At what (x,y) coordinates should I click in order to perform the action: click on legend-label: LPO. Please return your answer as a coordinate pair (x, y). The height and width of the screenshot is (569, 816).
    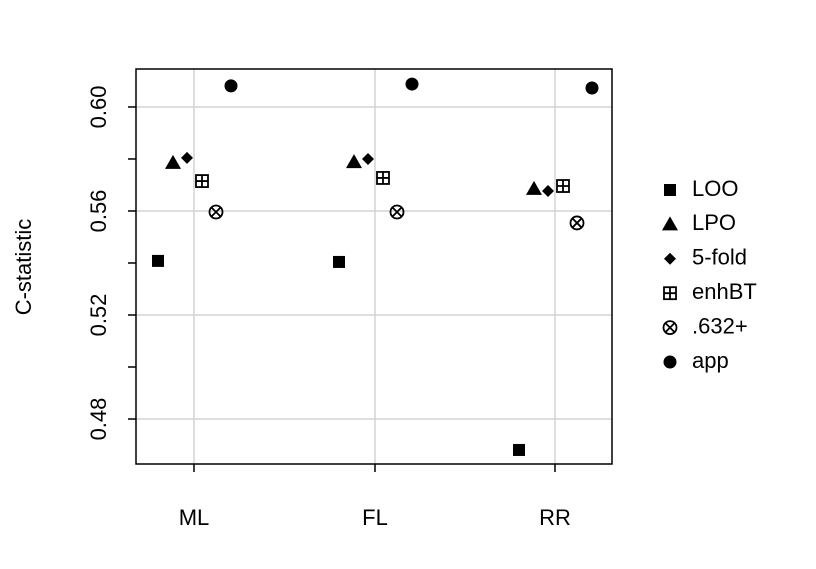
    Looking at the image, I should click on (714, 222).